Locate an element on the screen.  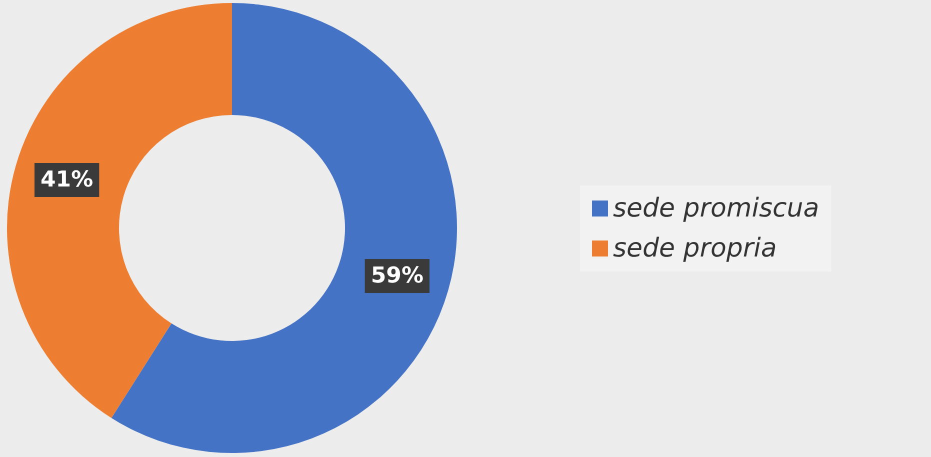
legend-label: sede propria is located at coordinates (695, 249).